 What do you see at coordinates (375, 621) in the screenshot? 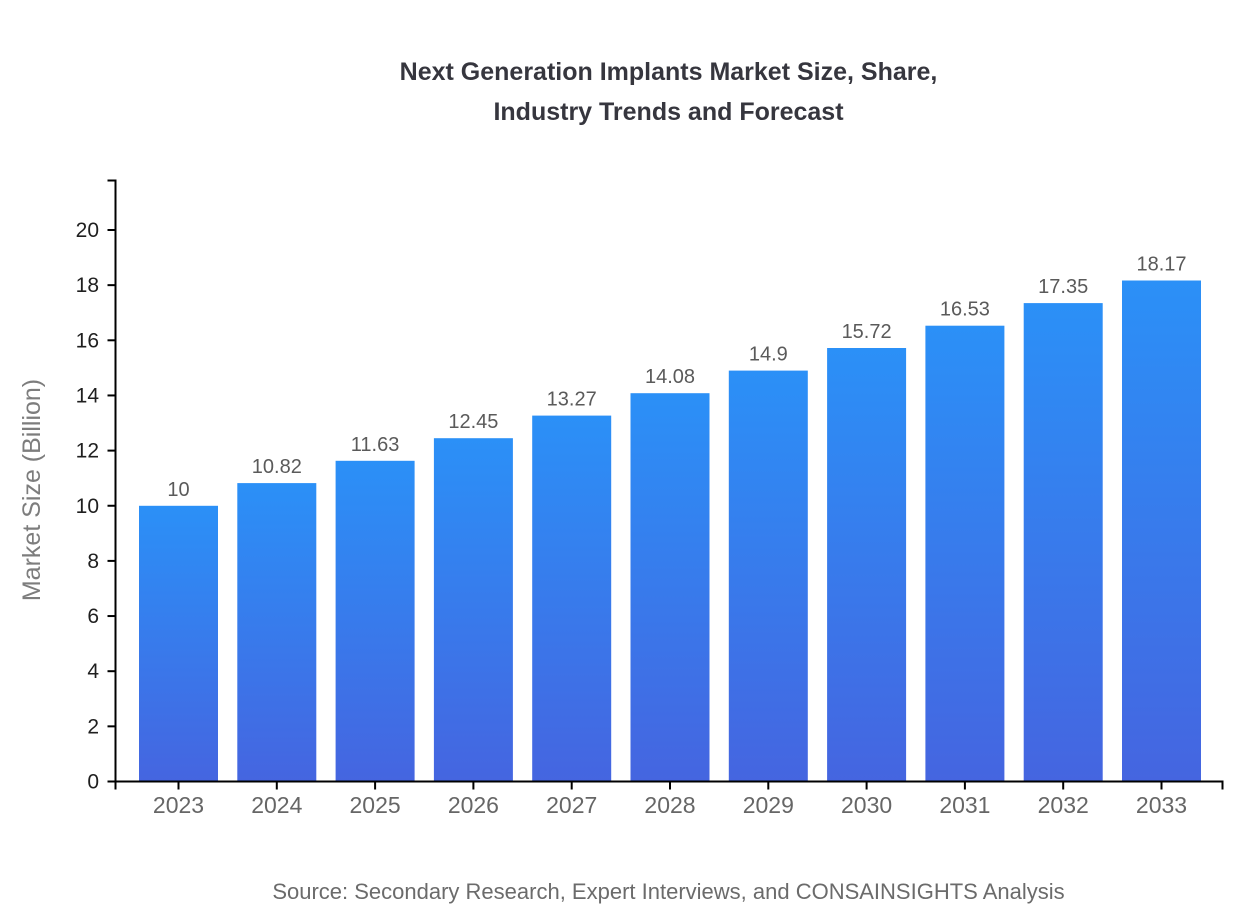
I see `bar-2025` at bounding box center [375, 621].